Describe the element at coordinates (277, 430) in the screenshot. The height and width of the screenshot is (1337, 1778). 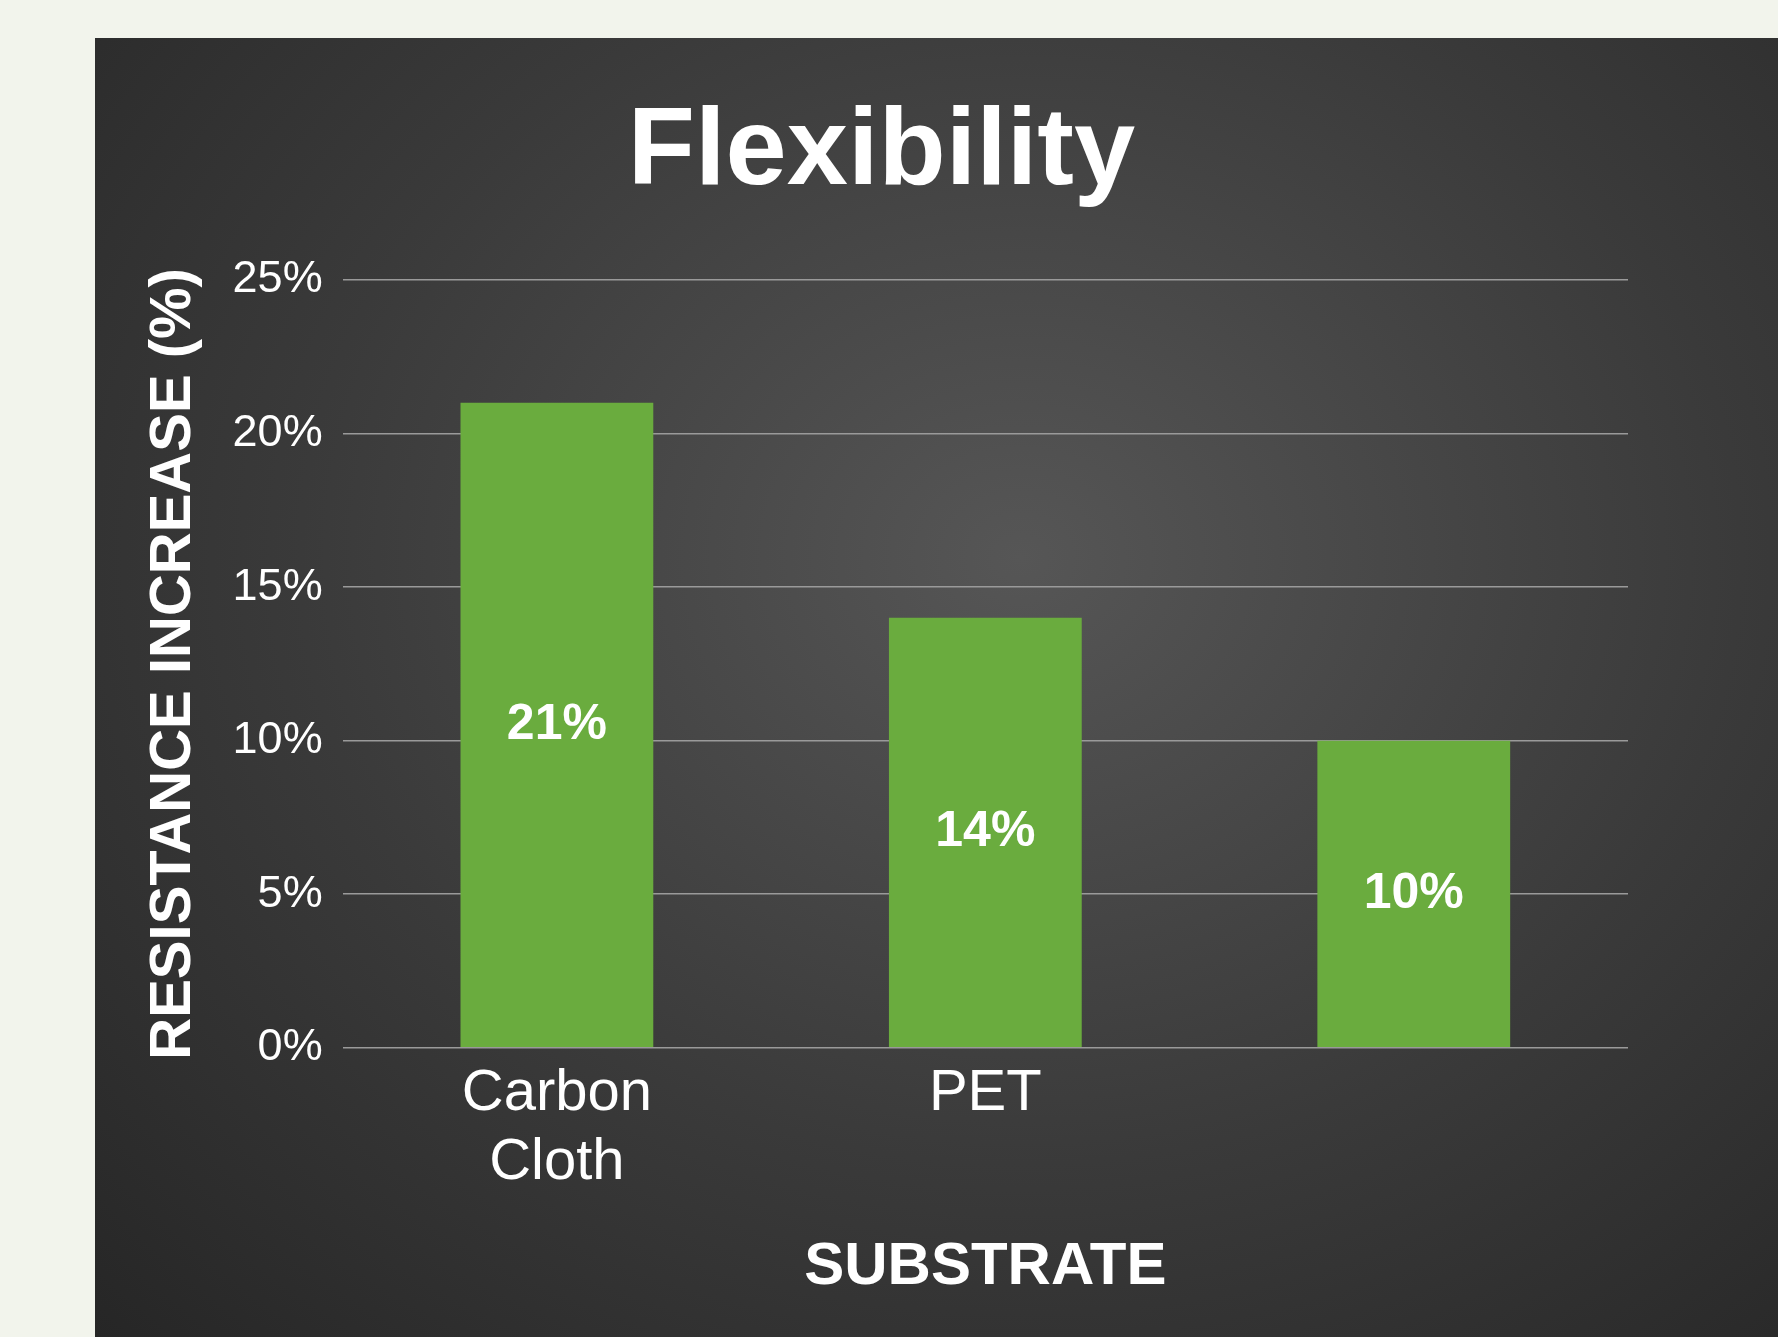
I see `y-tick-label: 20%` at that location.